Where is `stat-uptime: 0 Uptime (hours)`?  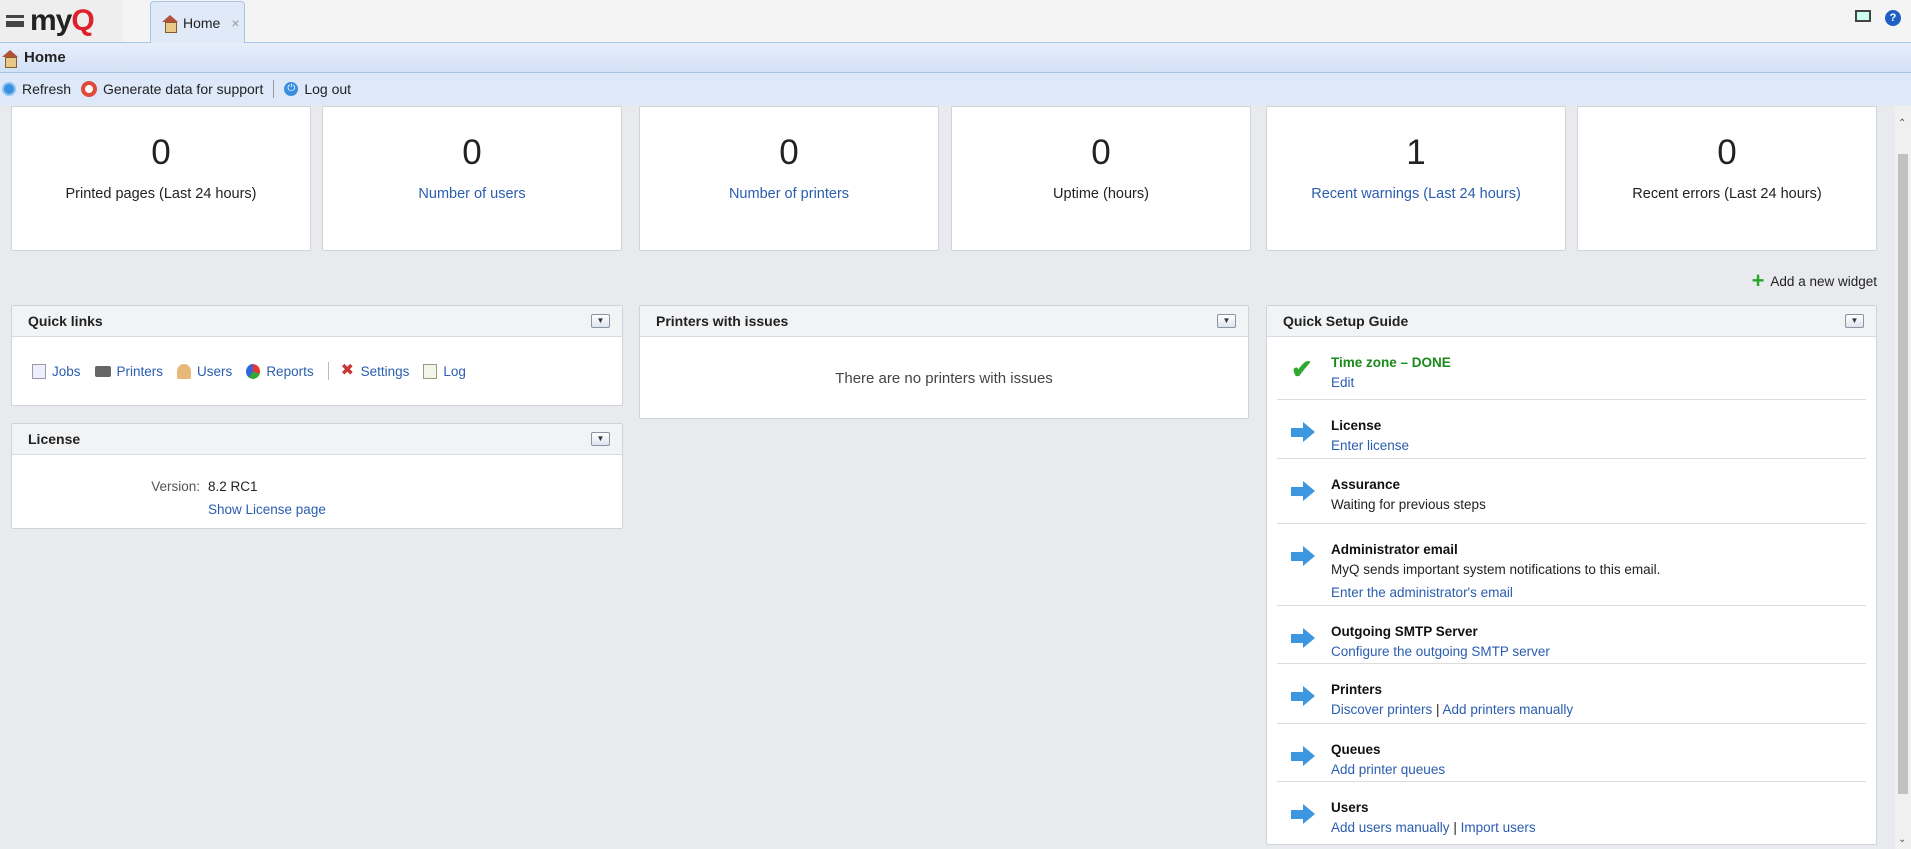 stat-uptime: 0 Uptime (hours) is located at coordinates (1101, 178).